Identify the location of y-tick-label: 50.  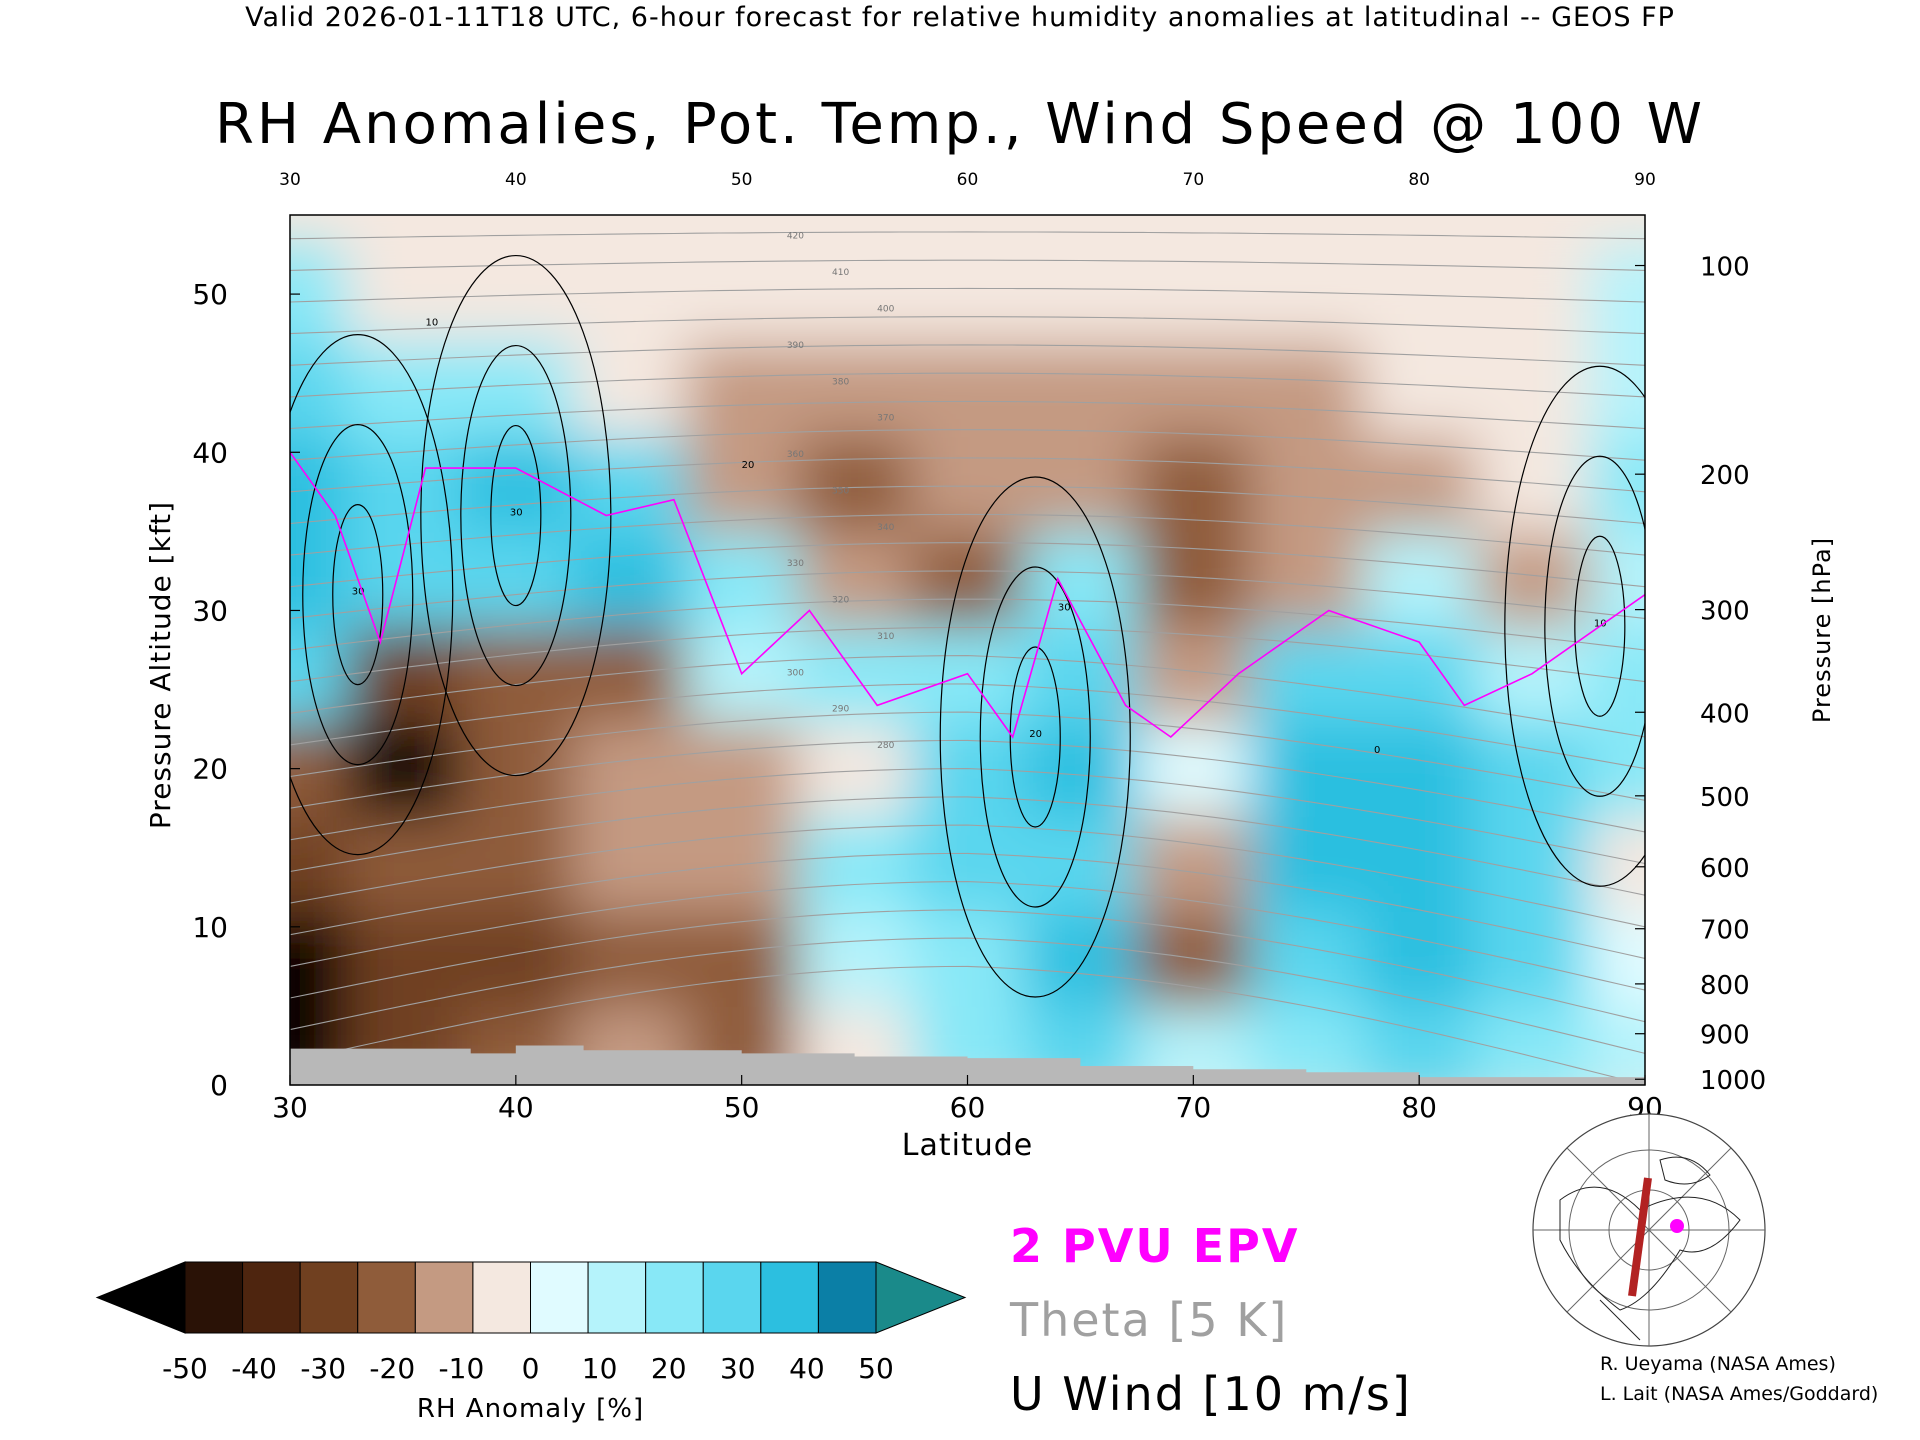
(210, 294).